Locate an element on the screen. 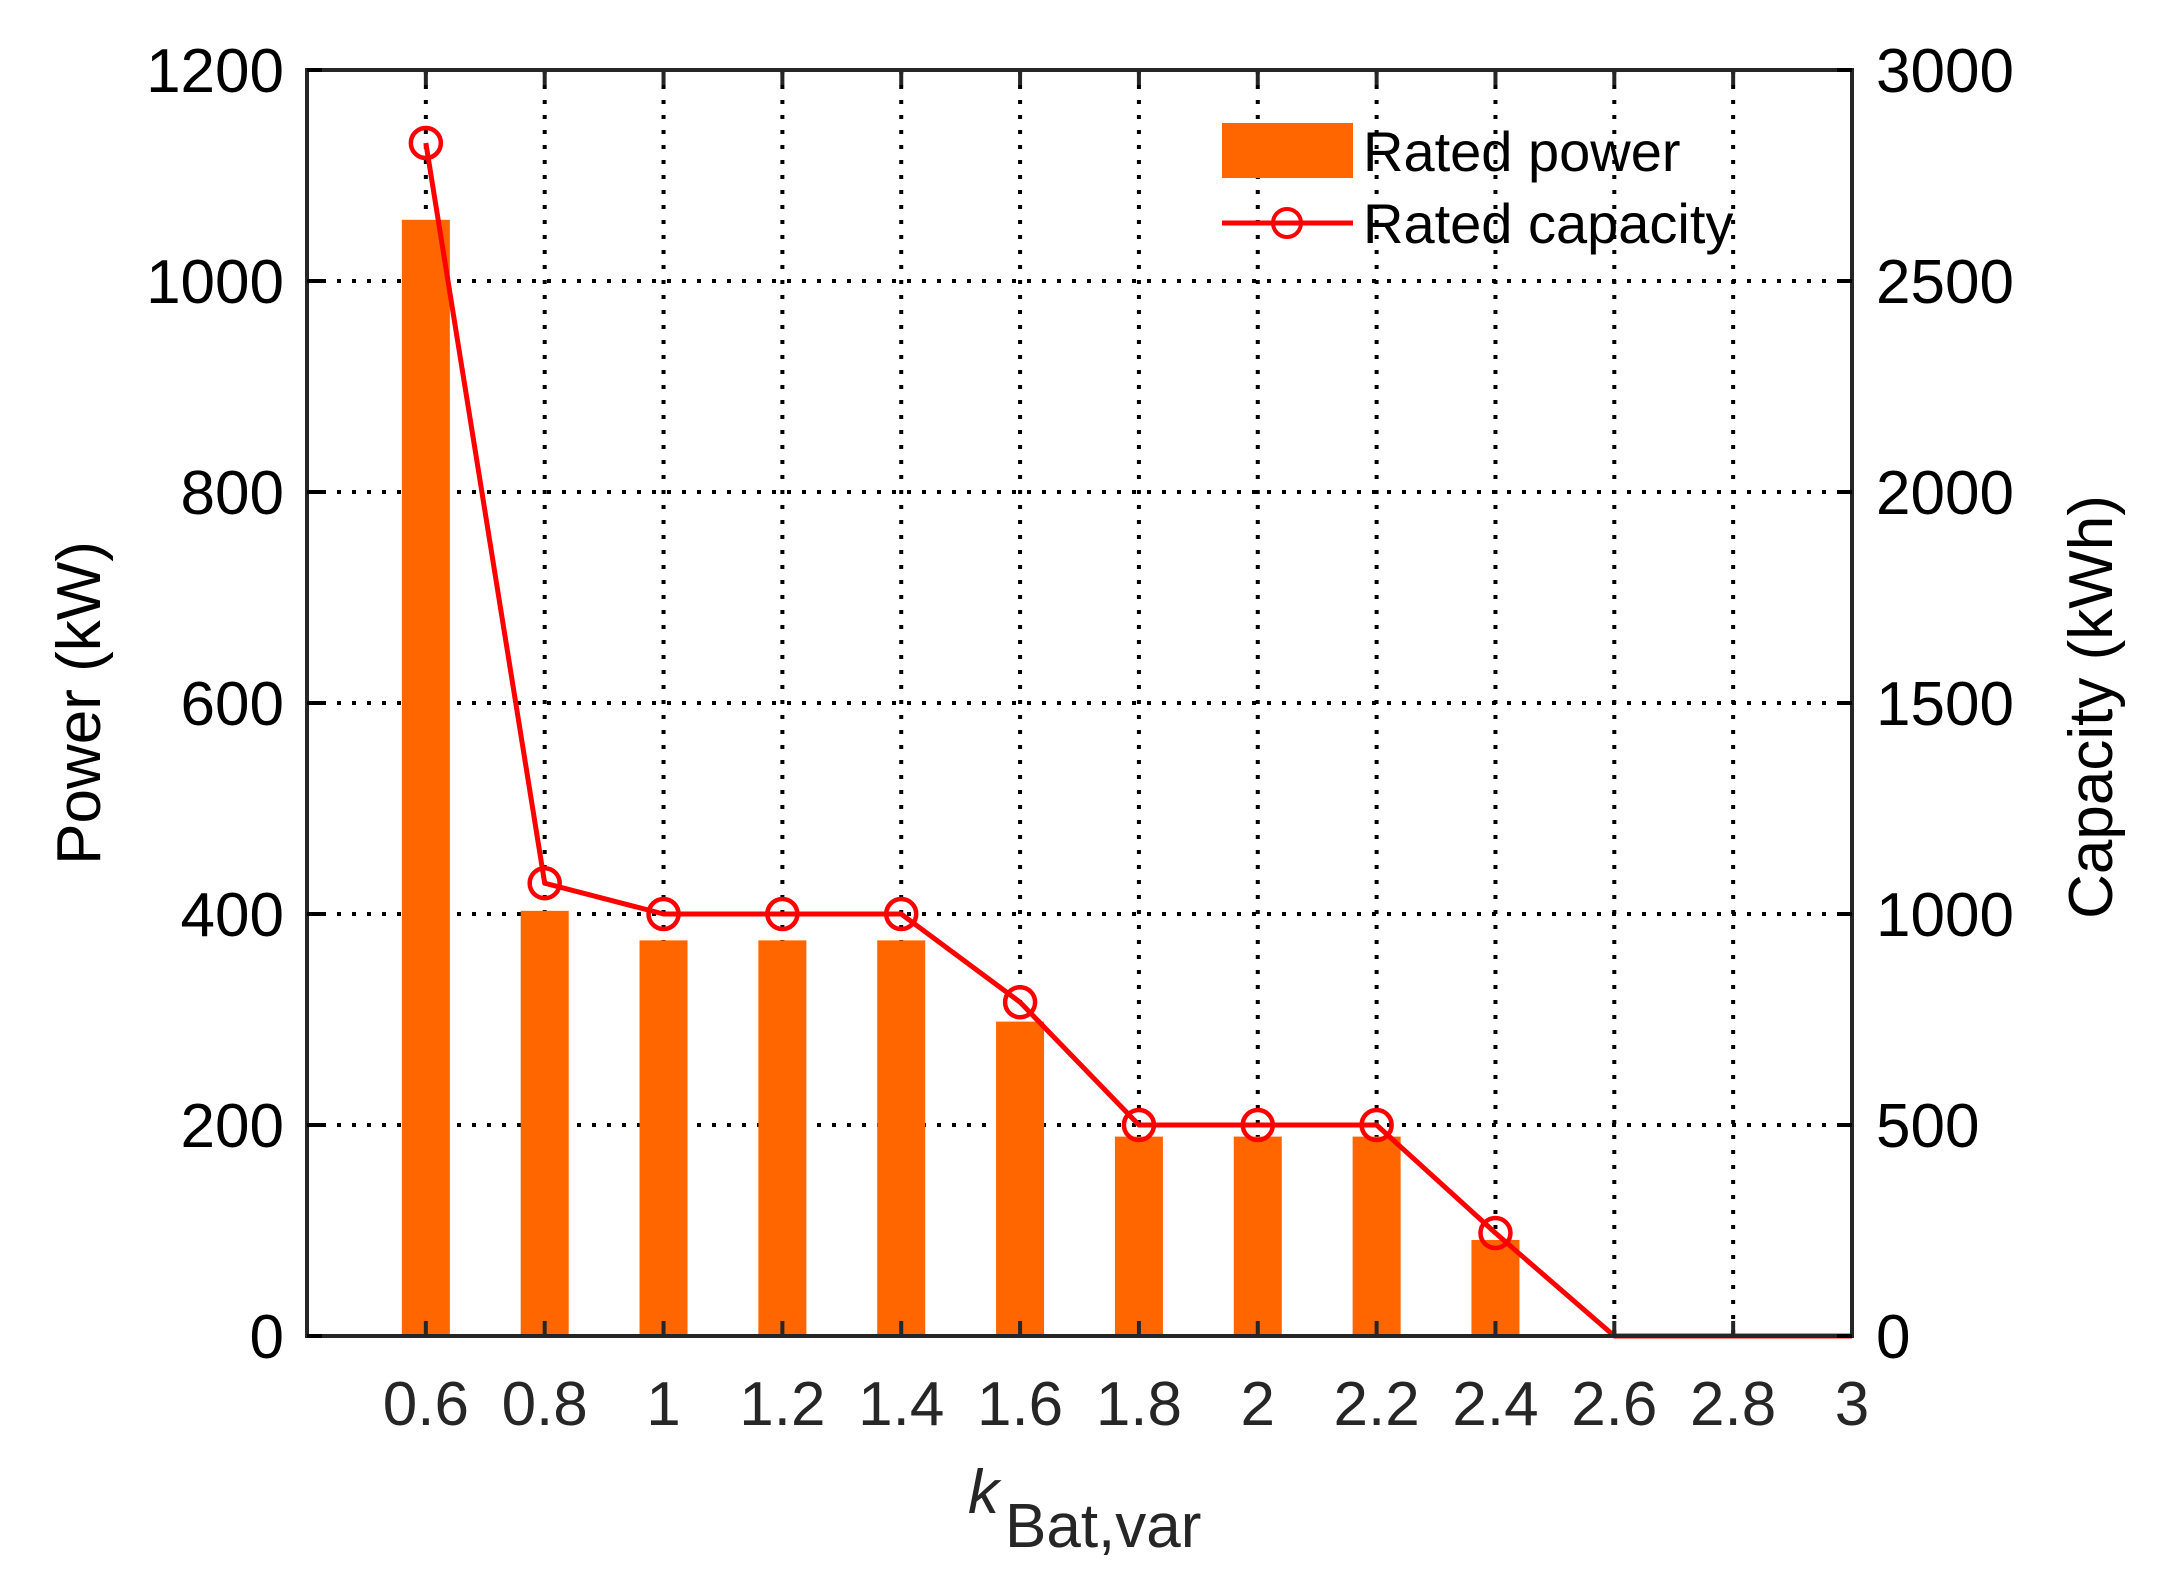  y2-tick-label: 1000 is located at coordinates (1945, 915).